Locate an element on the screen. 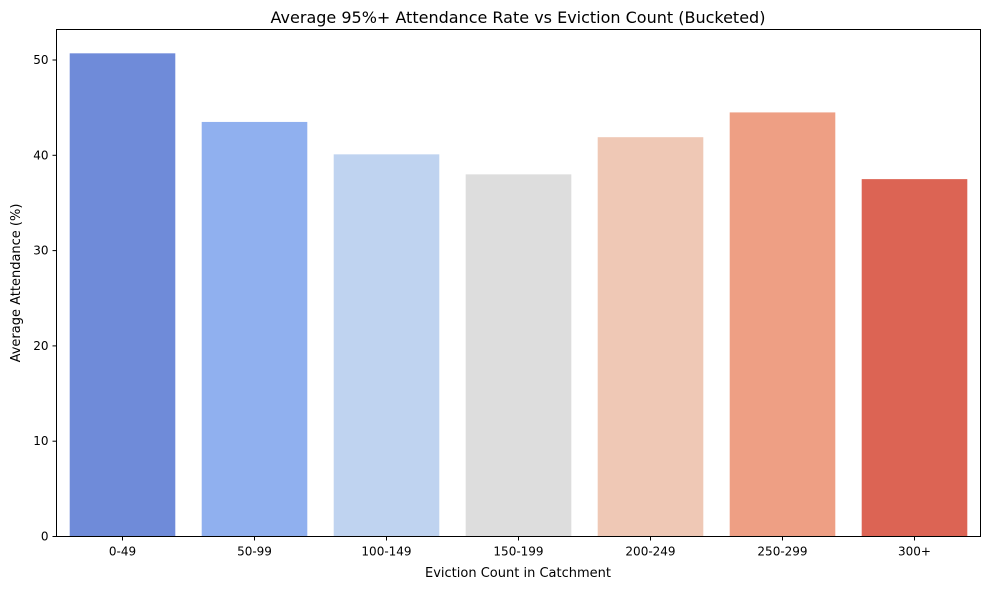 The image size is (989, 590). y-tick-label: 20 is located at coordinates (40, 346).